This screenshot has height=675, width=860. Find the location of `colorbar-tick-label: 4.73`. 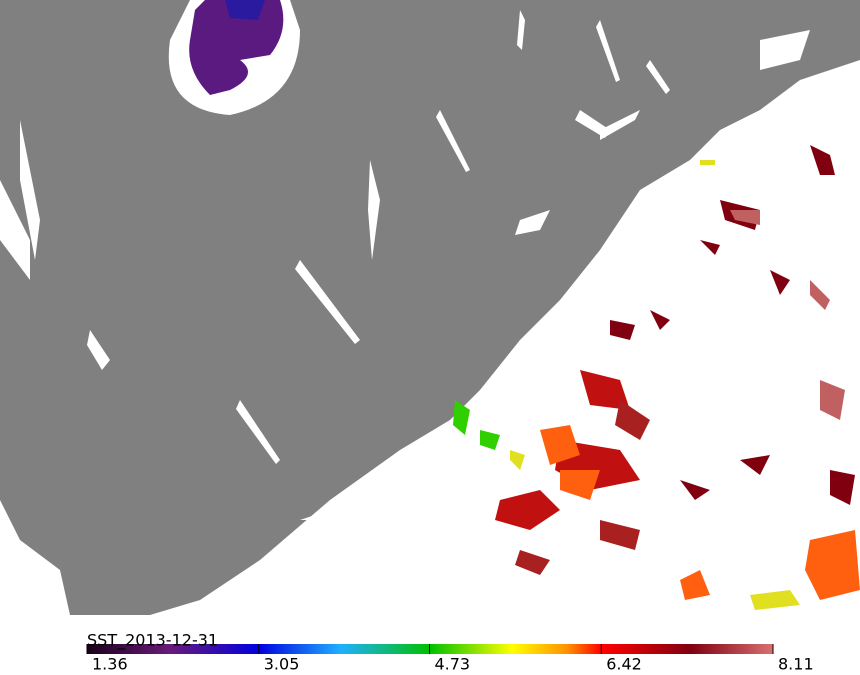

colorbar-tick-label: 4.73 is located at coordinates (452, 664).